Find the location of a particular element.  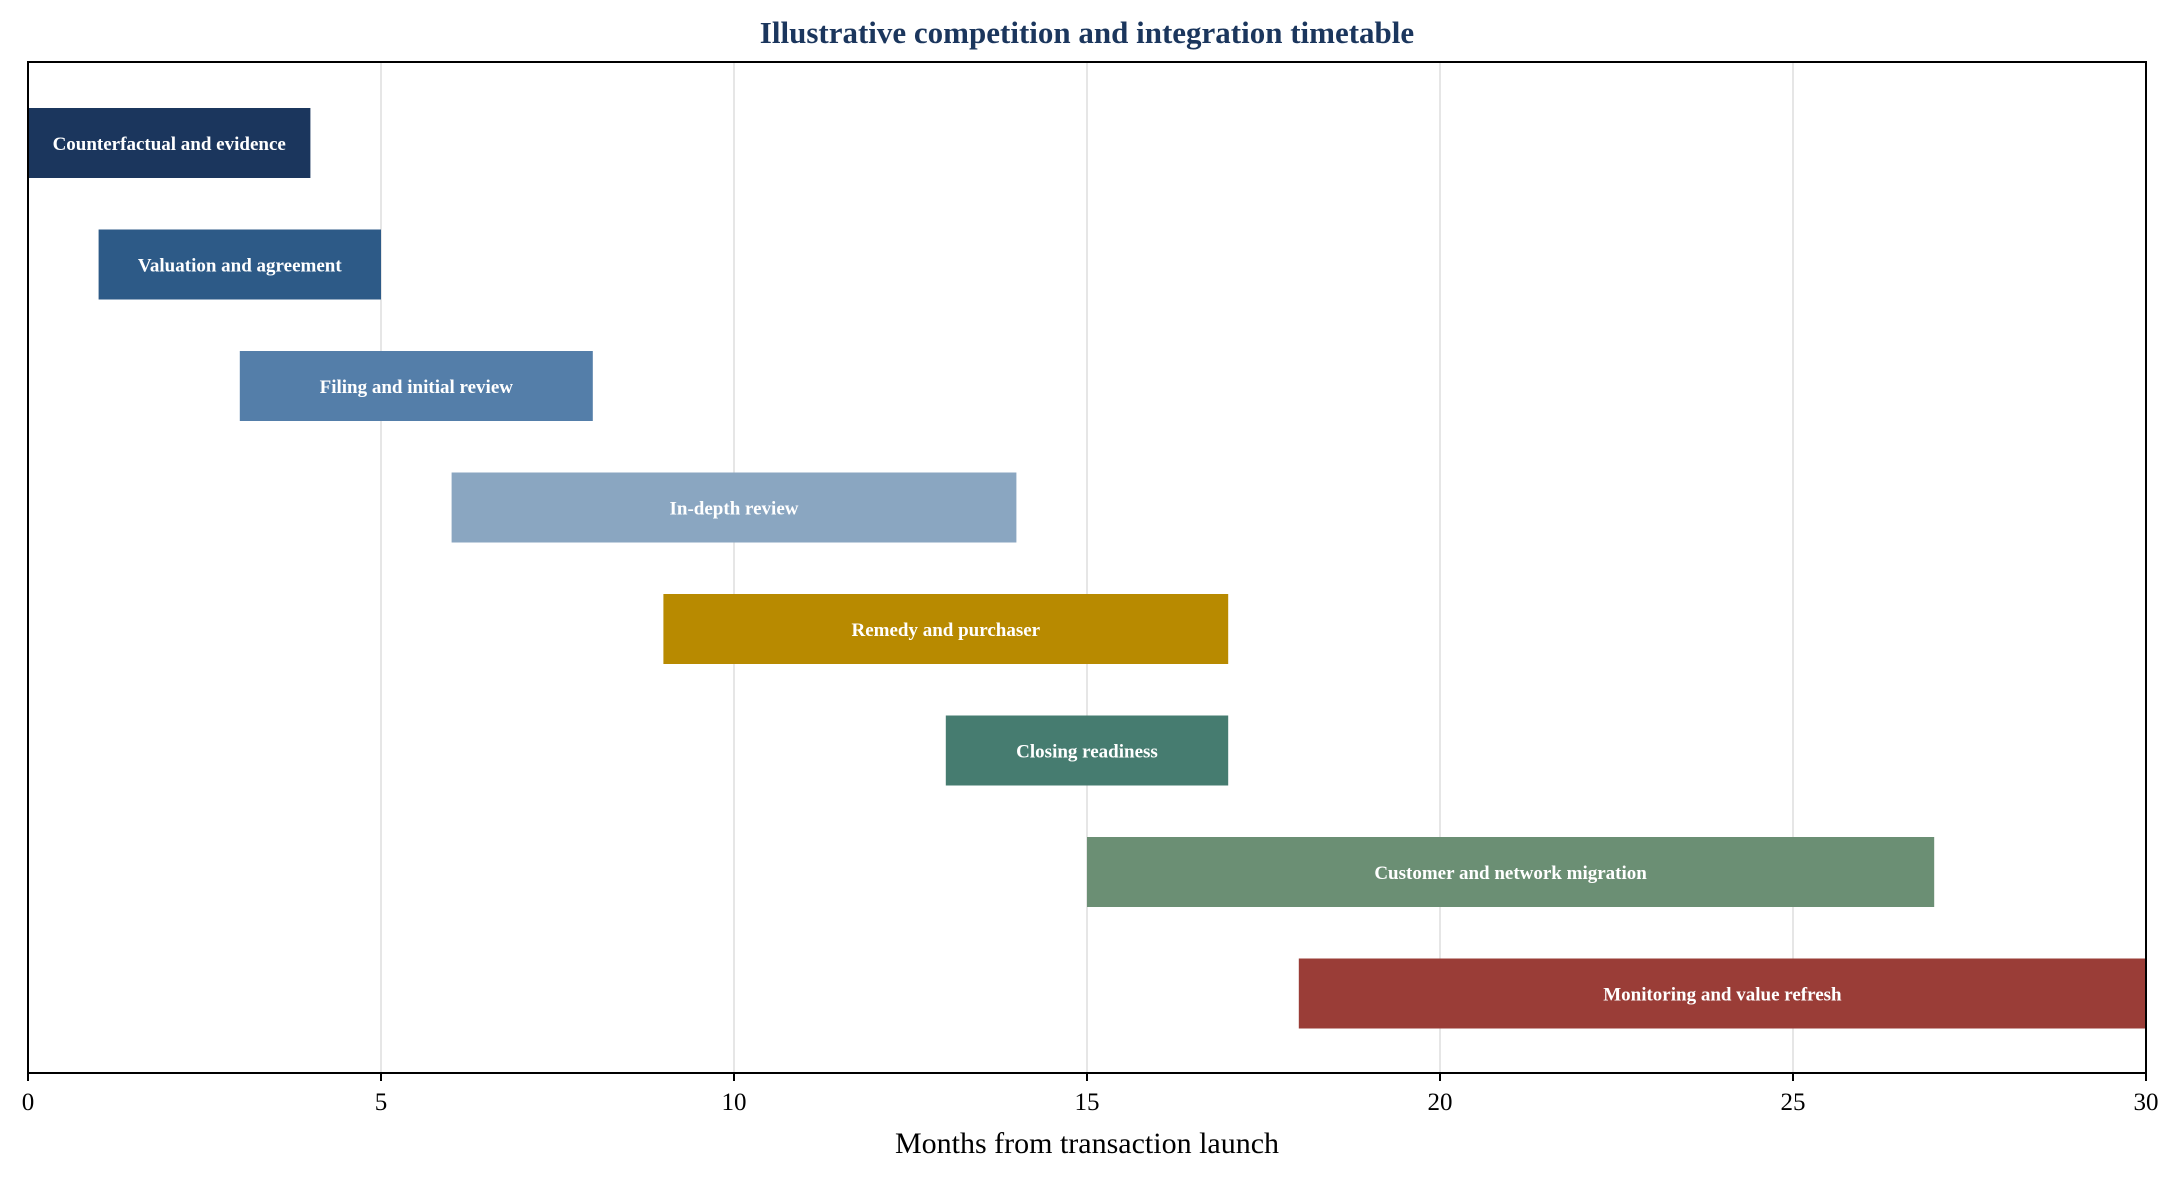

task-bar-label: Monitoring and value refresh is located at coordinates (1722, 995).